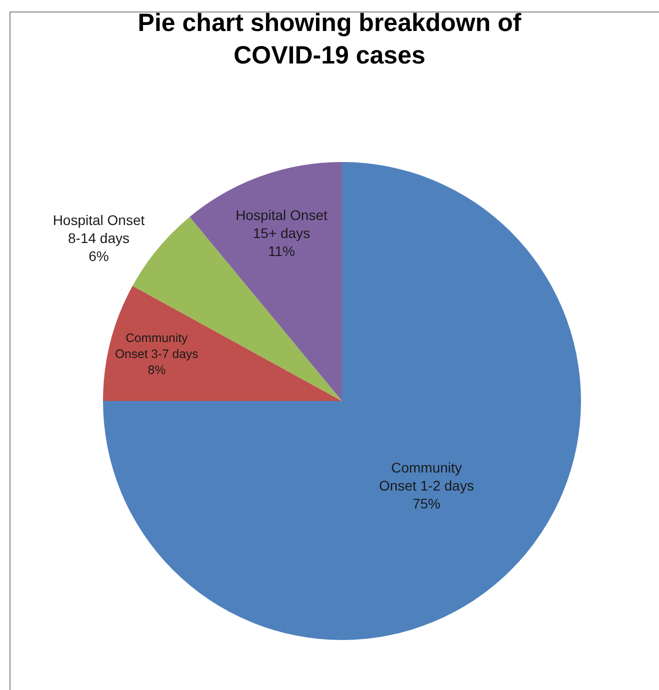 The width and height of the screenshot is (659, 690). Describe the element at coordinates (98, 229) in the screenshot. I see `slice-label: Hospital Onset 8-14 days` at that location.